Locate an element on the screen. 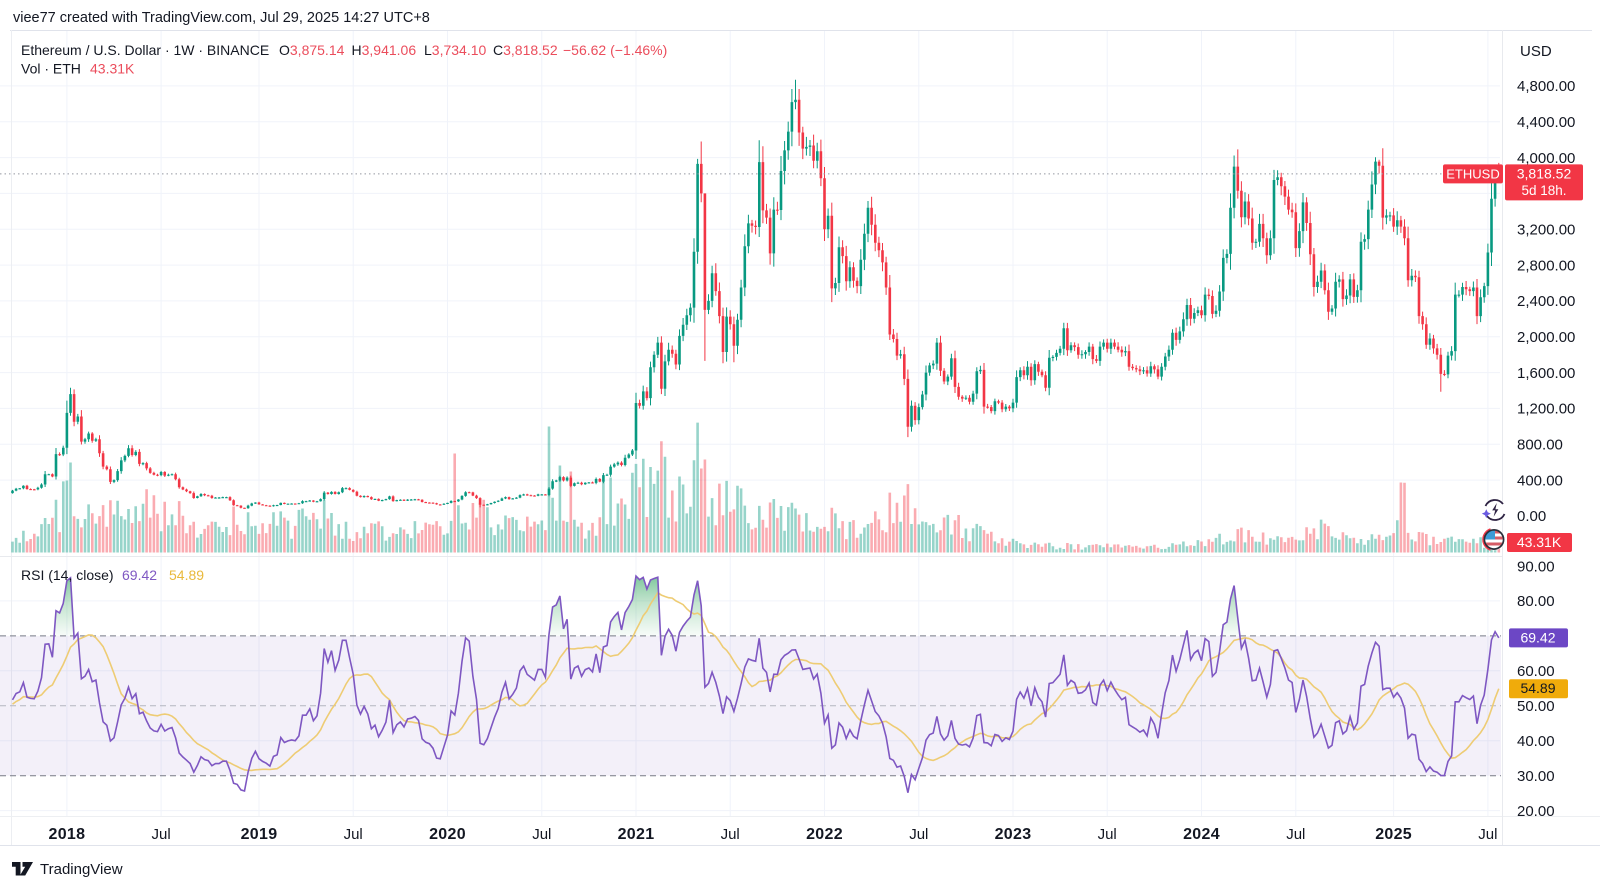  svg-text: 2023 is located at coordinates (1013, 834).